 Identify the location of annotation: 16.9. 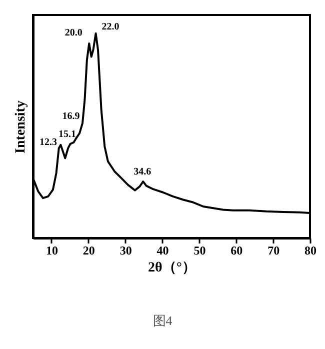
(71, 116).